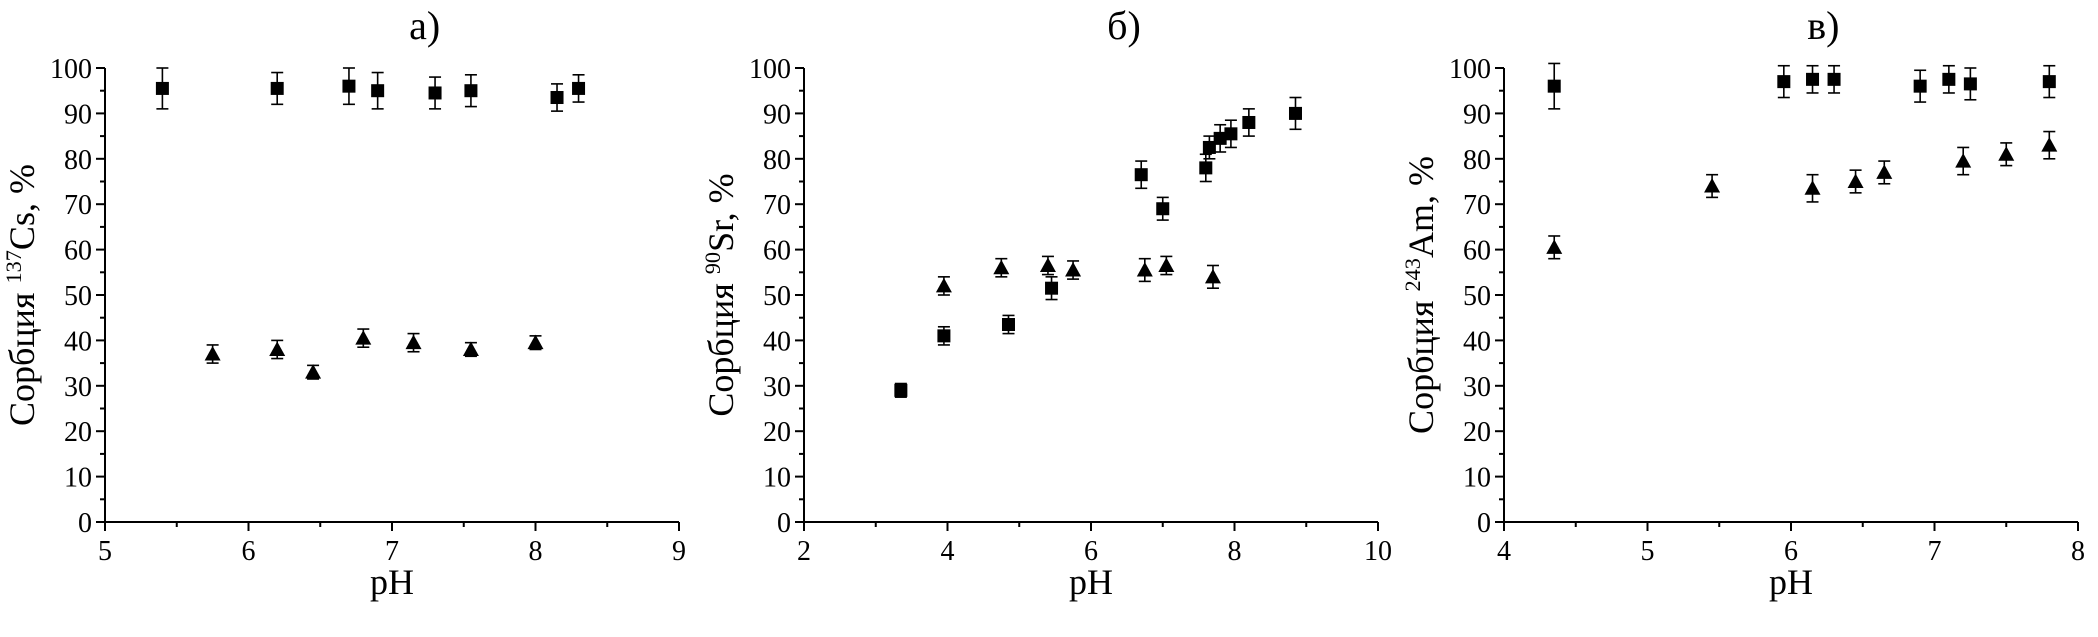  What do you see at coordinates (1412, 275) in the screenshot?
I see `isotope-mass-superscript: 243` at bounding box center [1412, 275].